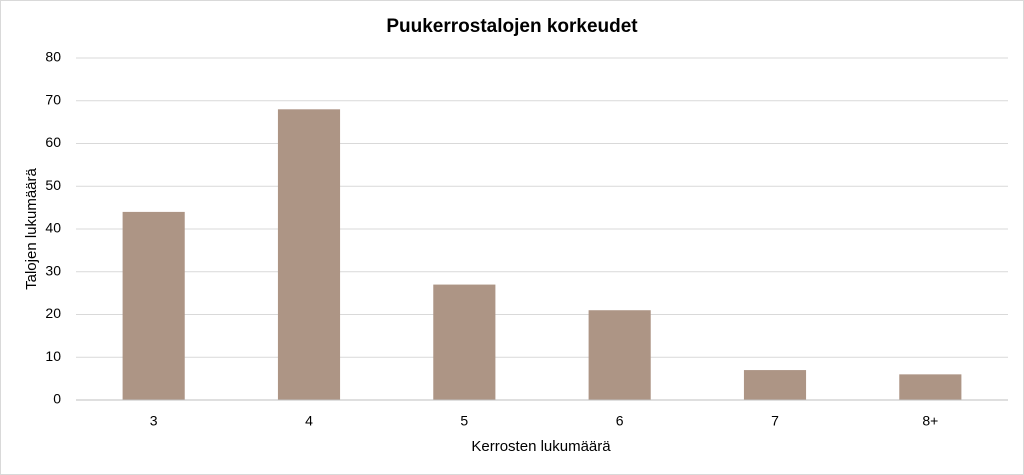 The image size is (1024, 475). Describe the element at coordinates (53, 270) in the screenshot. I see `y-tick-label: 30` at that location.